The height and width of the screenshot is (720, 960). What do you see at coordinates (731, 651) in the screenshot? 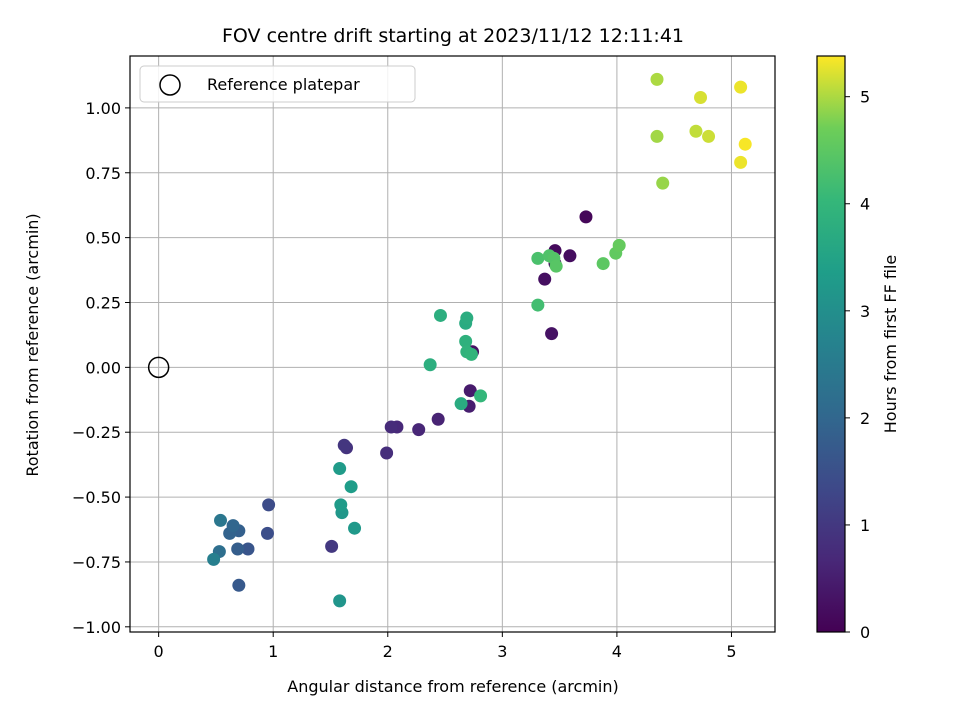
I see `x-tick-label: 5` at bounding box center [731, 651].